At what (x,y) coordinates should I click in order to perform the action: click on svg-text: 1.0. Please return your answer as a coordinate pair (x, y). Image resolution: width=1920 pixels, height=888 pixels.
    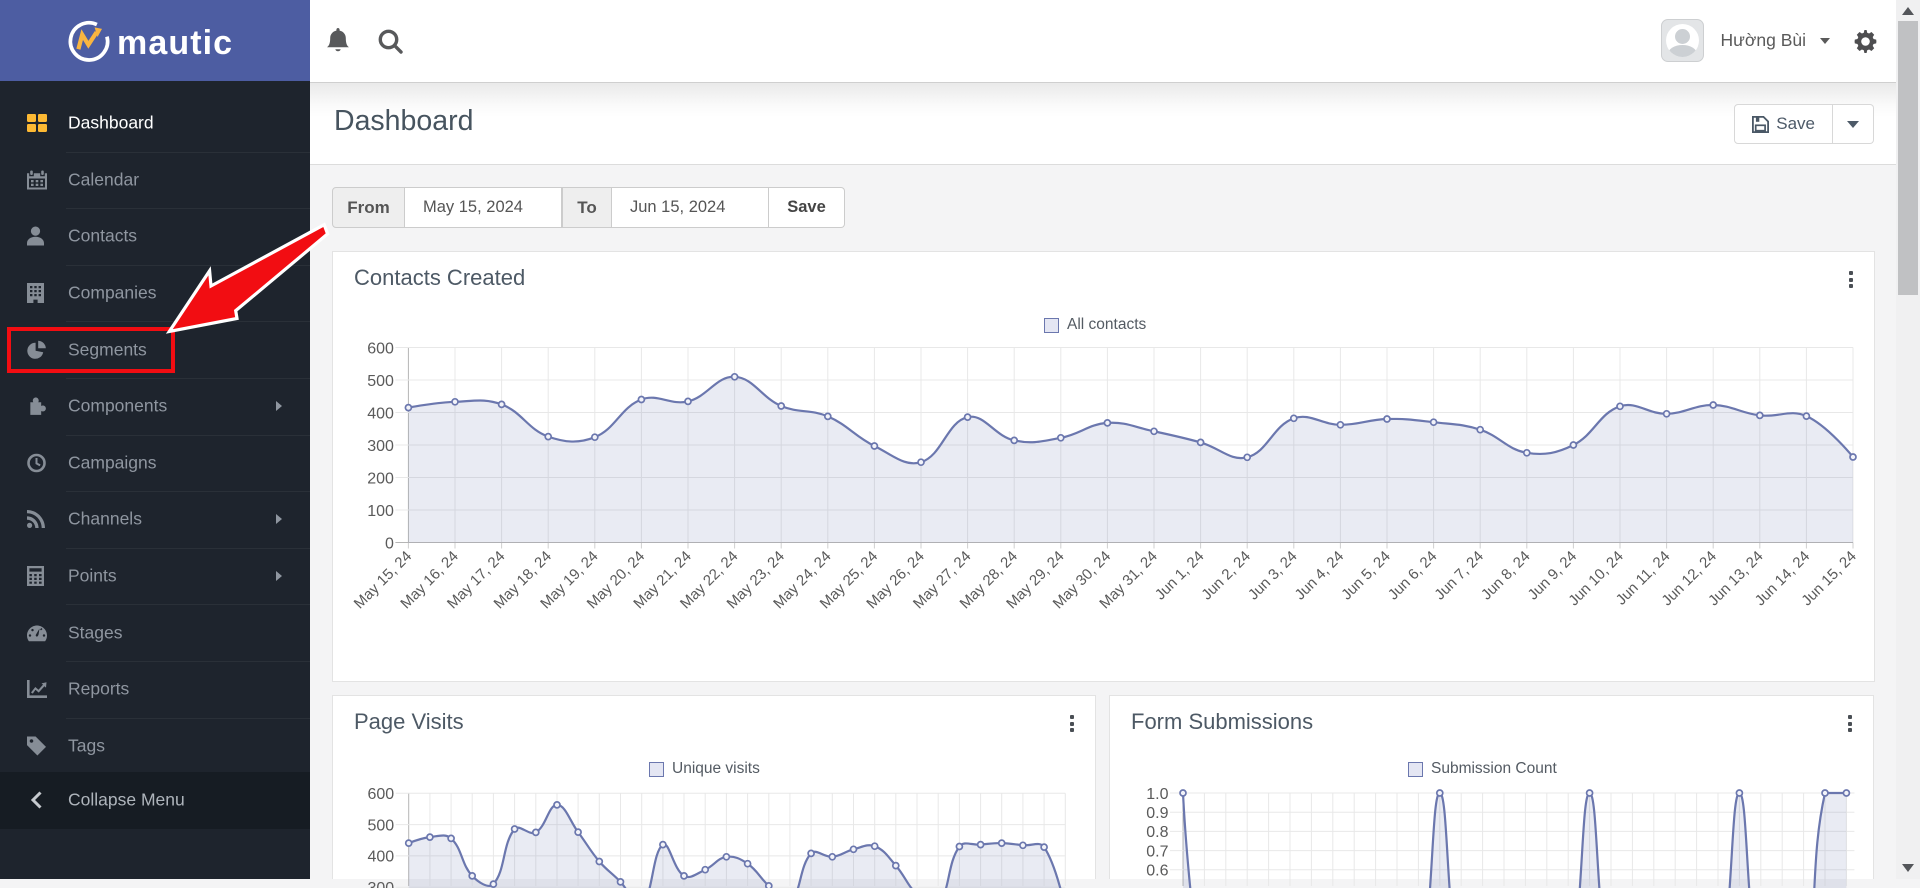
    Looking at the image, I should click on (1157, 794).